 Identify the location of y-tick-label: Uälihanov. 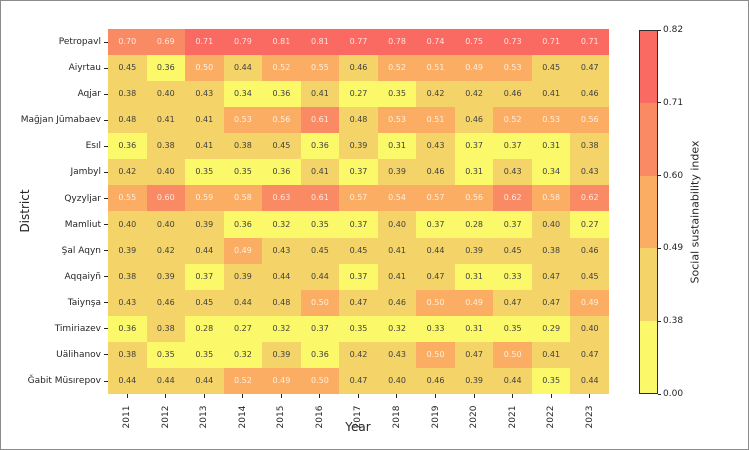
(78, 354).